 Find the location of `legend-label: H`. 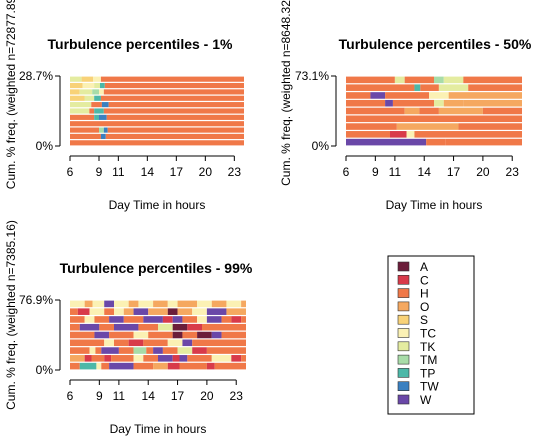

legend-label: H is located at coordinates (424, 294).